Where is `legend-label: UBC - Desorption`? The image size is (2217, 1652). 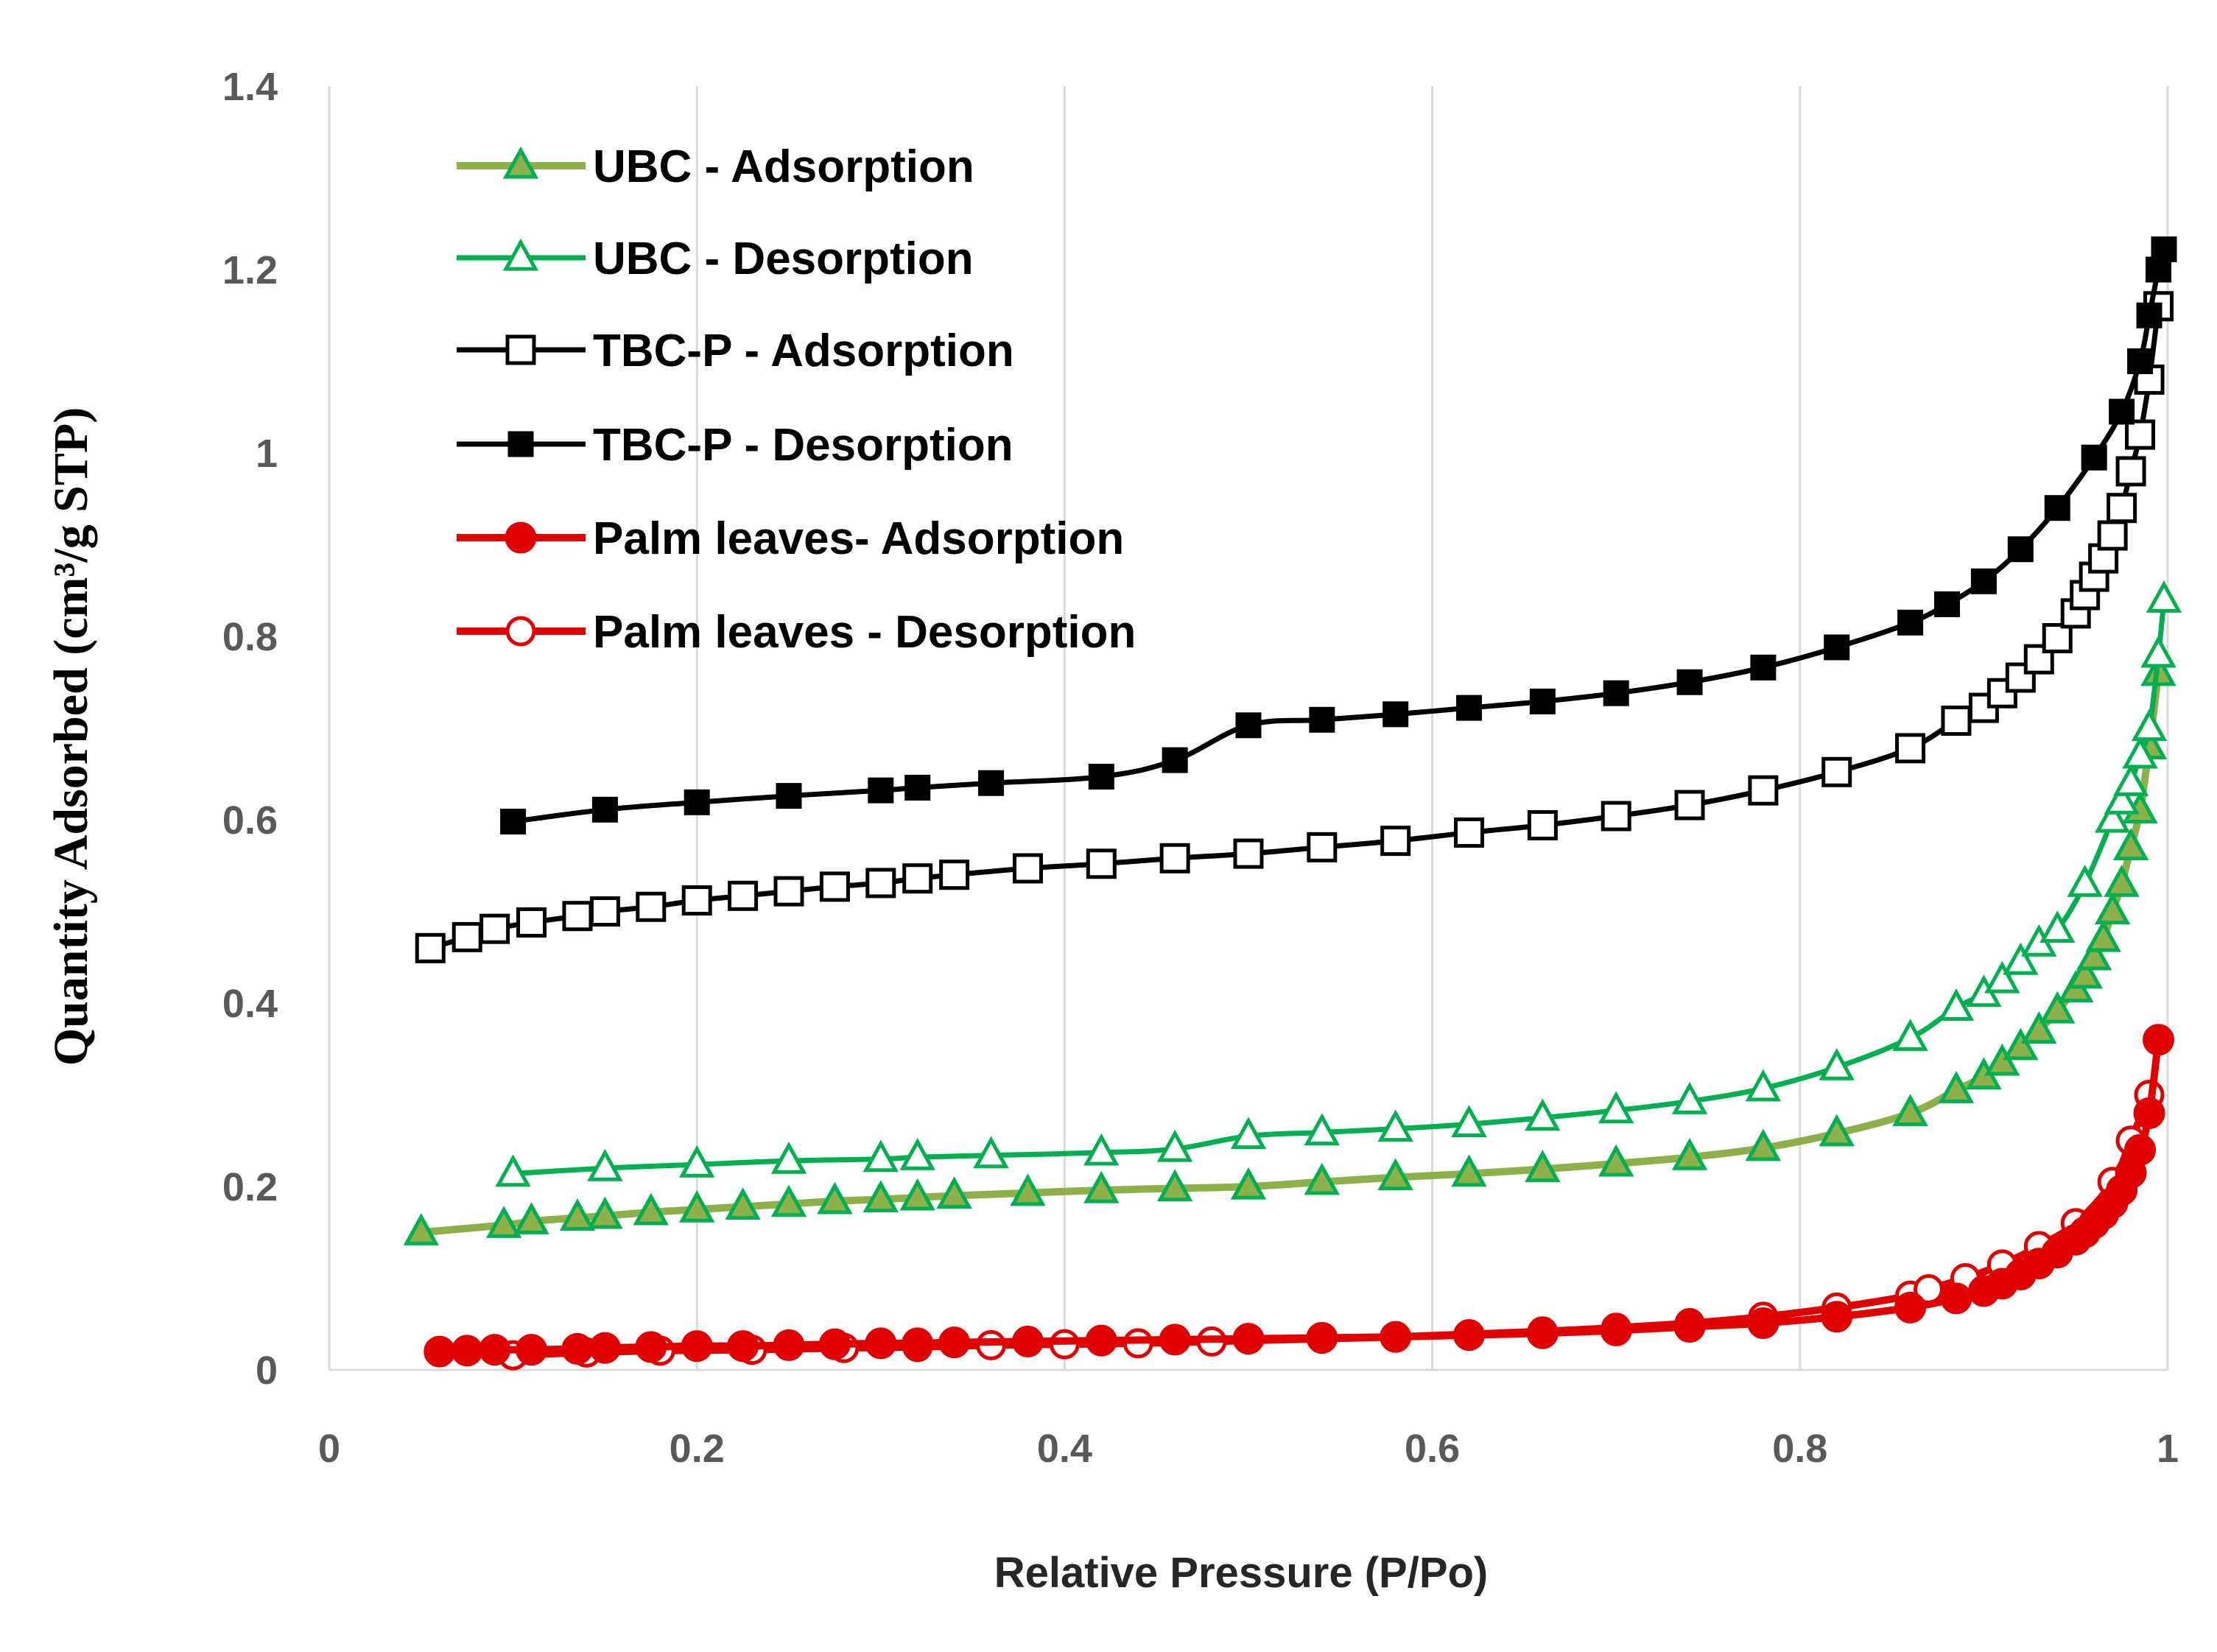
legend-label: UBC - Desorption is located at coordinates (783, 258).